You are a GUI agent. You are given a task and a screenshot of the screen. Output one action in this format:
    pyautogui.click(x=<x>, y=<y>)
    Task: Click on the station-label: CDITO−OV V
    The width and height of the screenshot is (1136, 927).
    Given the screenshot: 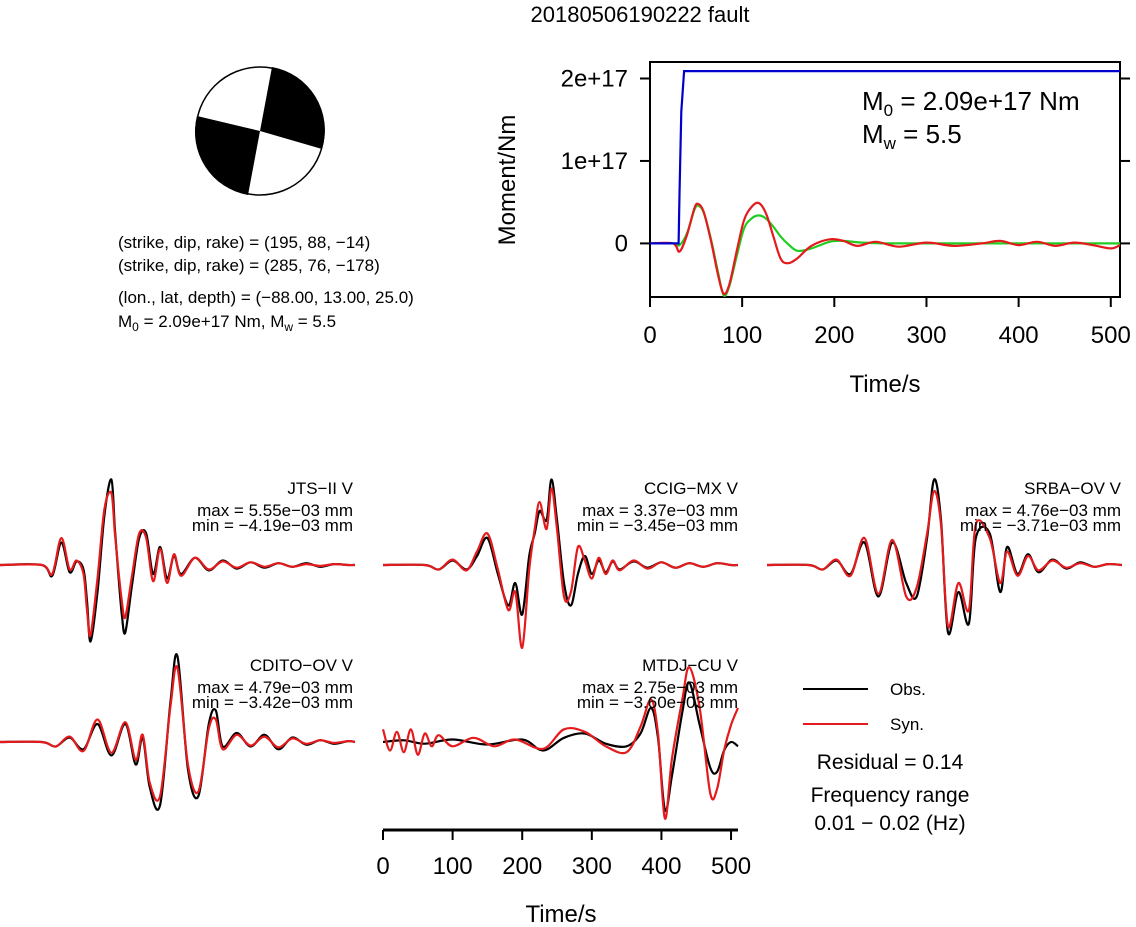 What is the action you would take?
    pyautogui.click(x=302, y=665)
    